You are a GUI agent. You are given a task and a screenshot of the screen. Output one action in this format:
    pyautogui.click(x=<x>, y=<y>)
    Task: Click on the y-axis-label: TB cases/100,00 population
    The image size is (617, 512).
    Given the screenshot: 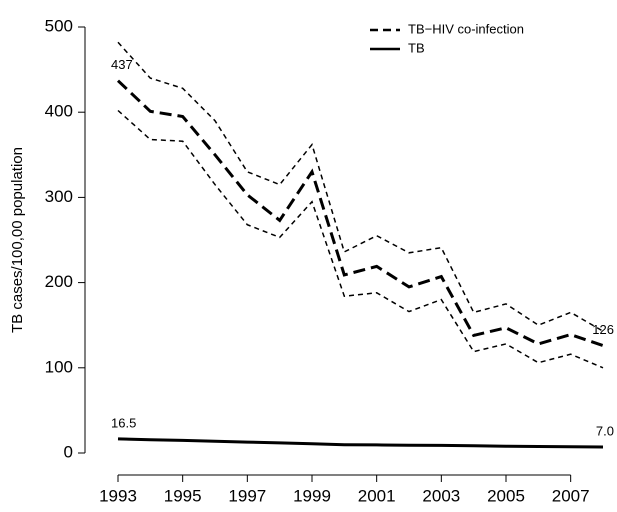 What is the action you would take?
    pyautogui.click(x=17, y=240)
    